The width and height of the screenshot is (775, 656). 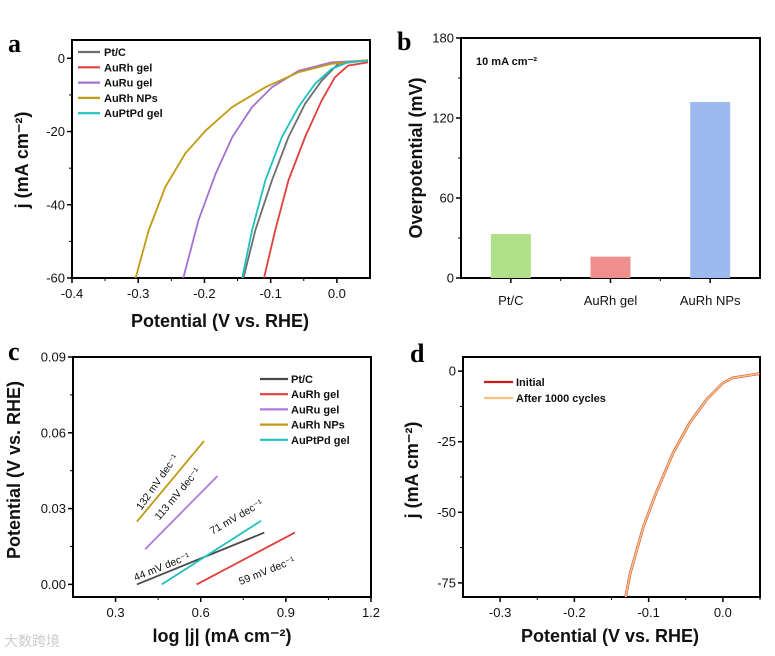 I want to click on y-tick-label: -40, so click(x=55, y=204).